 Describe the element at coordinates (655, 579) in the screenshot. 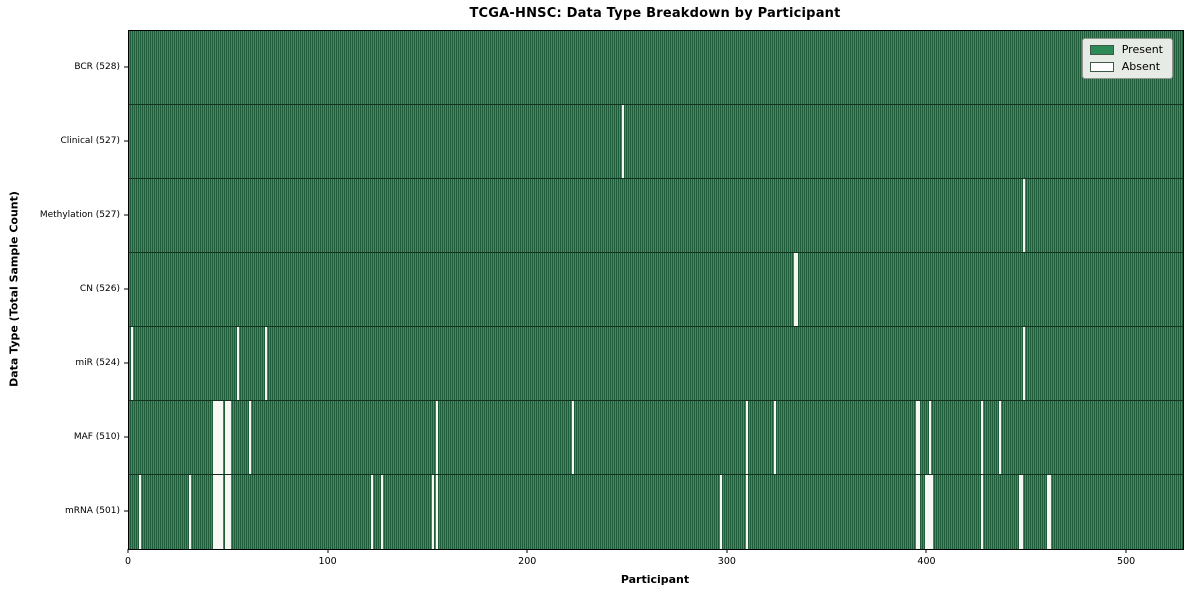

I see `x-axis-label: Participant` at that location.